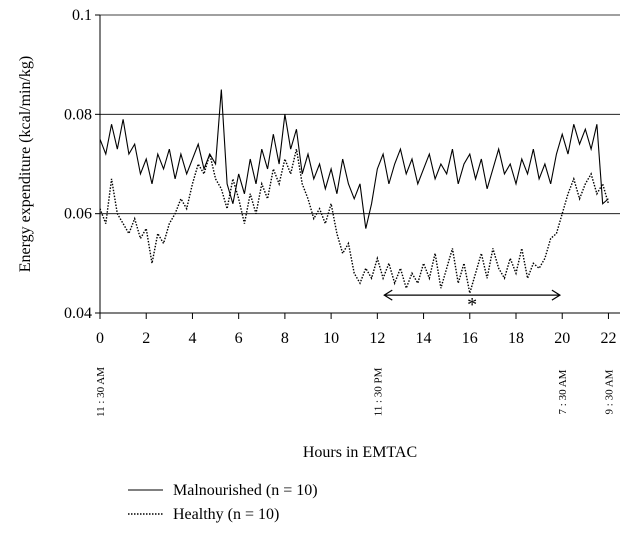  I want to click on x-tick-label: 12, so click(377, 338).